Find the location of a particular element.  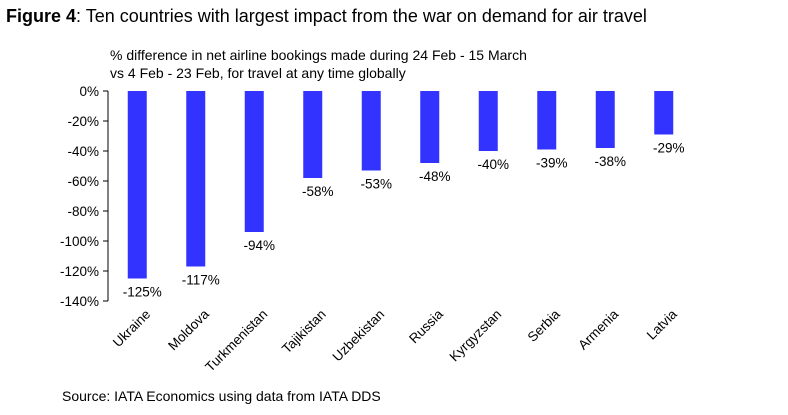

data-label: -58% is located at coordinates (318, 191).